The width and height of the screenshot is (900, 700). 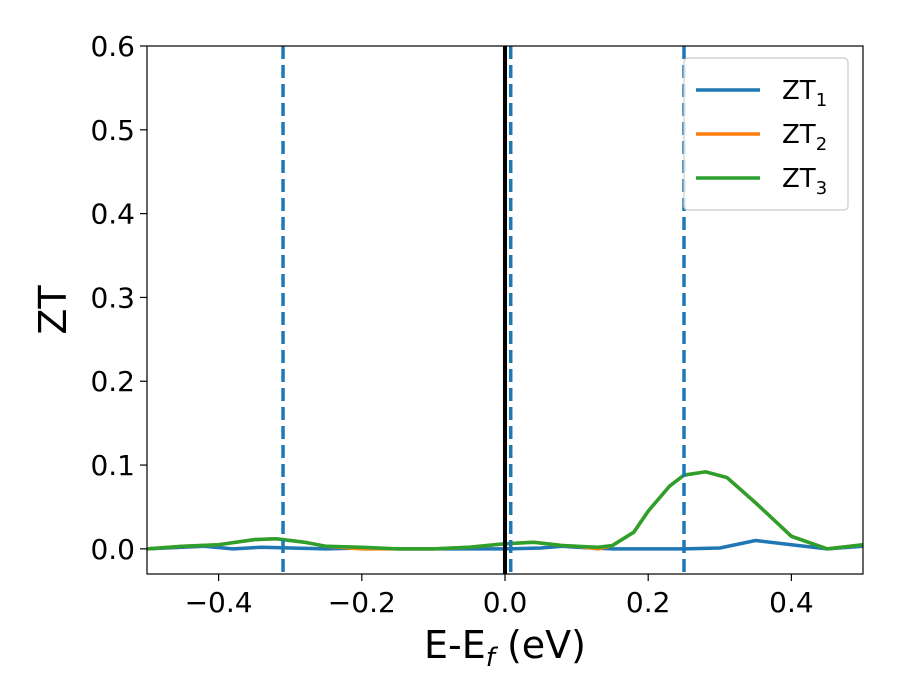 I want to click on y-tick-label: 0.6, so click(x=112, y=46).